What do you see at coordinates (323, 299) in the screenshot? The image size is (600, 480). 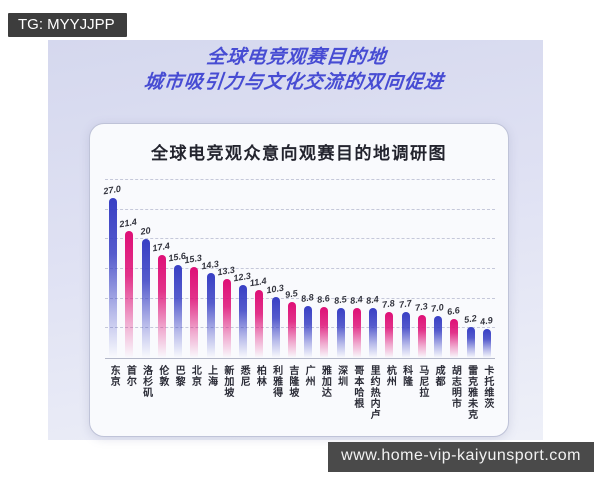 I see `bar-value-label: 8.6` at bounding box center [323, 299].